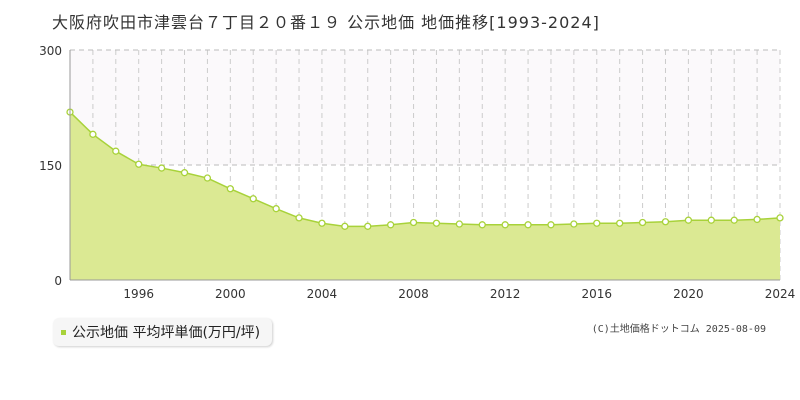 This screenshot has width=800, height=400. What do you see at coordinates (63, 332) in the screenshot?
I see `legend-swatch` at bounding box center [63, 332].